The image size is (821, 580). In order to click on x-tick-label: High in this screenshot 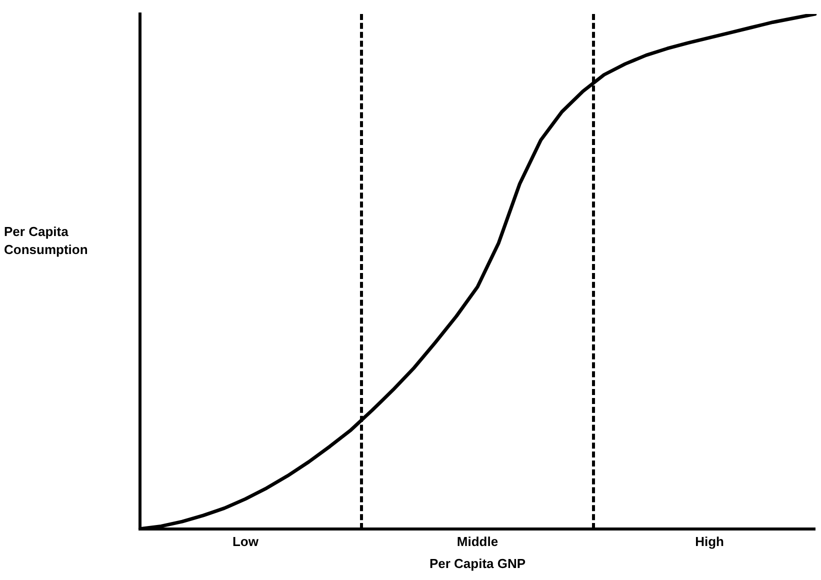, I will do `click(709, 542)`.